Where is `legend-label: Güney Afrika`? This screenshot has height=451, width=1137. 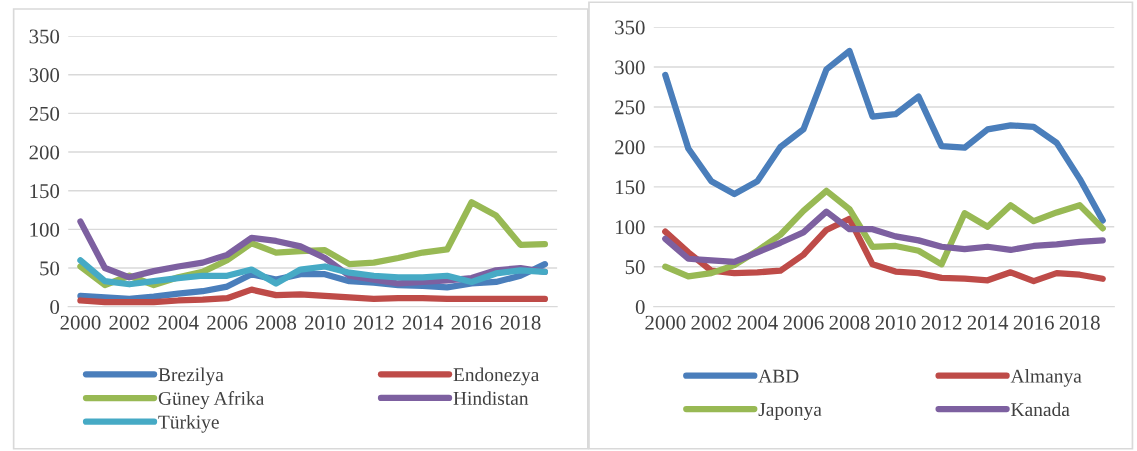 legend-label: Güney Afrika is located at coordinates (211, 400).